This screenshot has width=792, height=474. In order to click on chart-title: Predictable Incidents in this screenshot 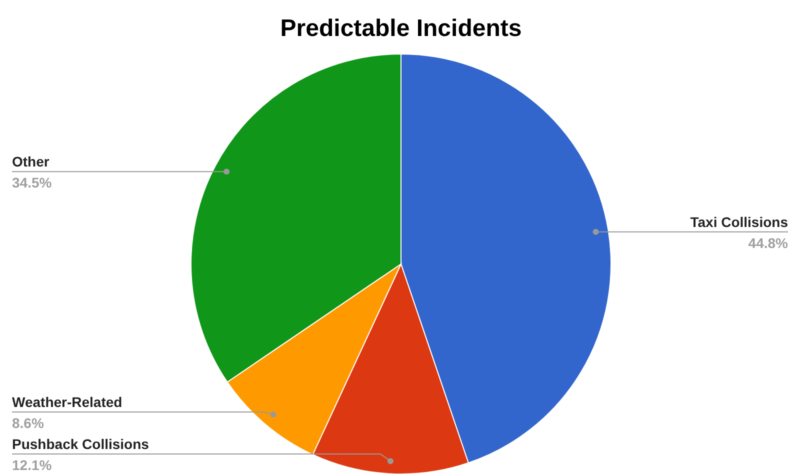, I will do `click(401, 28)`.